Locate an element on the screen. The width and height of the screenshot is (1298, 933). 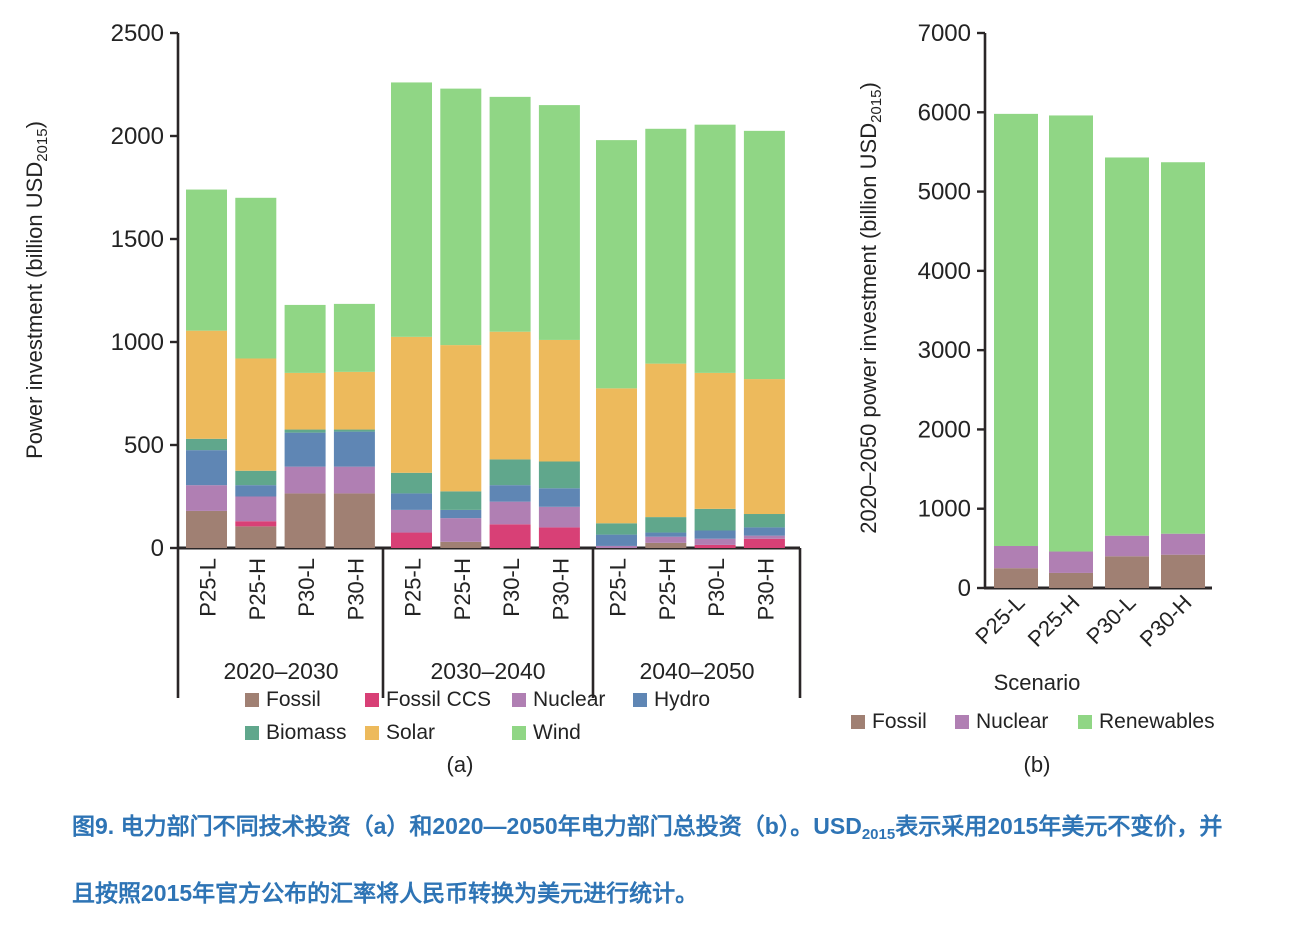
legend-item-b-nuclear: Nuclear is located at coordinates (1001, 722).